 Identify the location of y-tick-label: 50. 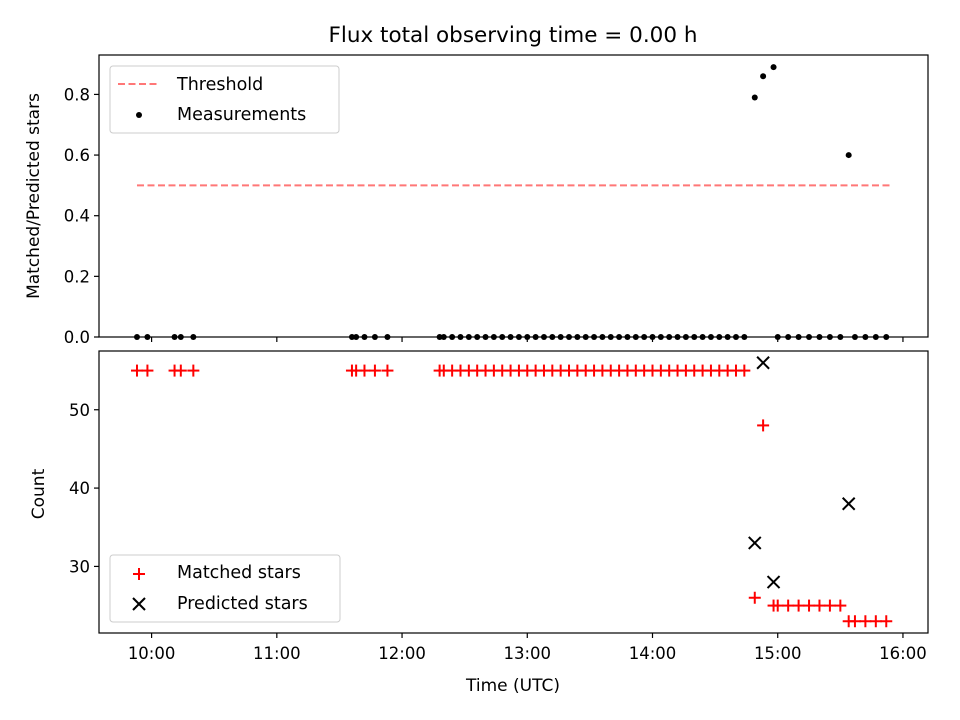
(79, 410).